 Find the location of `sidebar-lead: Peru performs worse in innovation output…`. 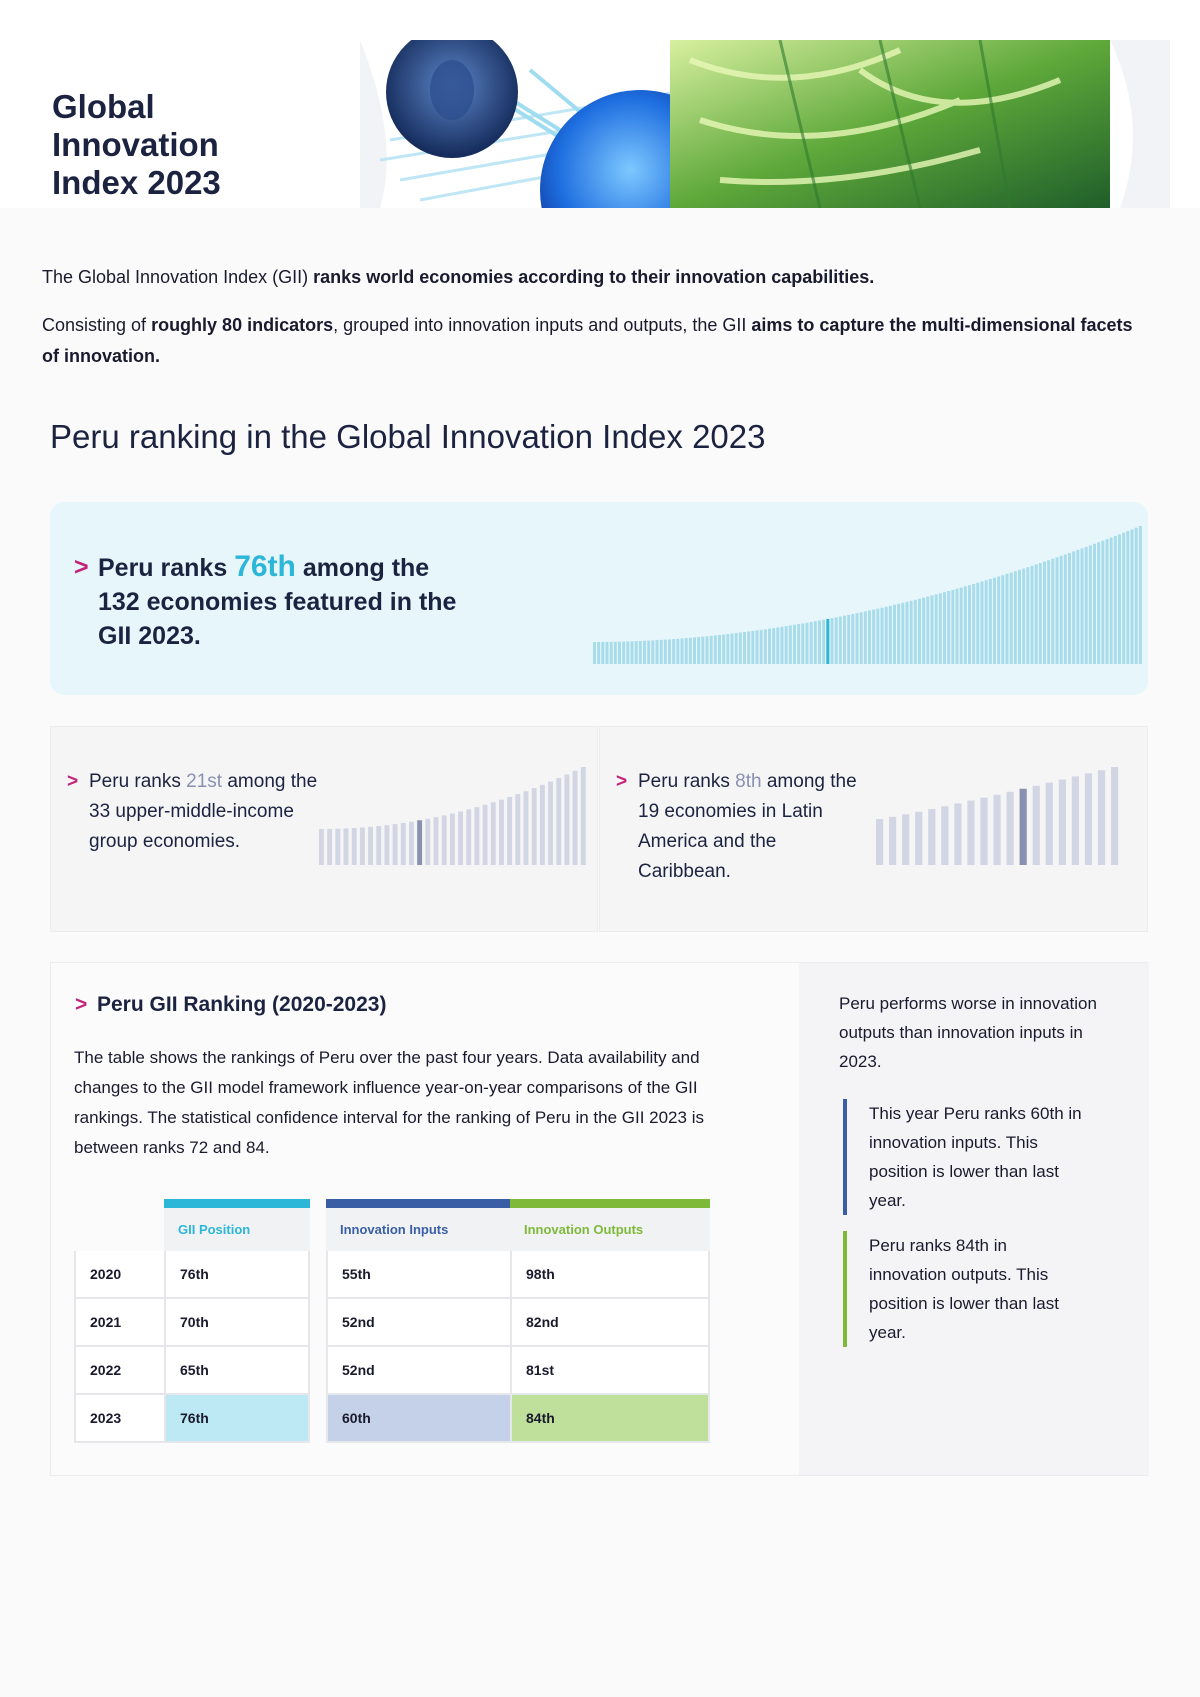

sidebar-lead: Peru performs worse in innovation output… is located at coordinates (968, 1032).